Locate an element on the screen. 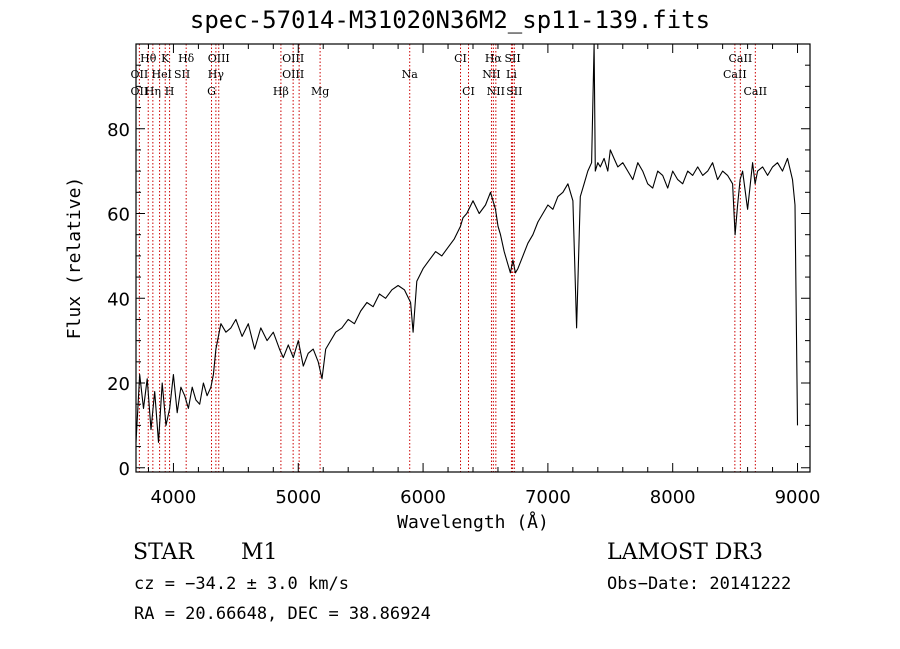 The width and height of the screenshot is (900, 649). x-tick-label: 9000 is located at coordinates (798, 497).